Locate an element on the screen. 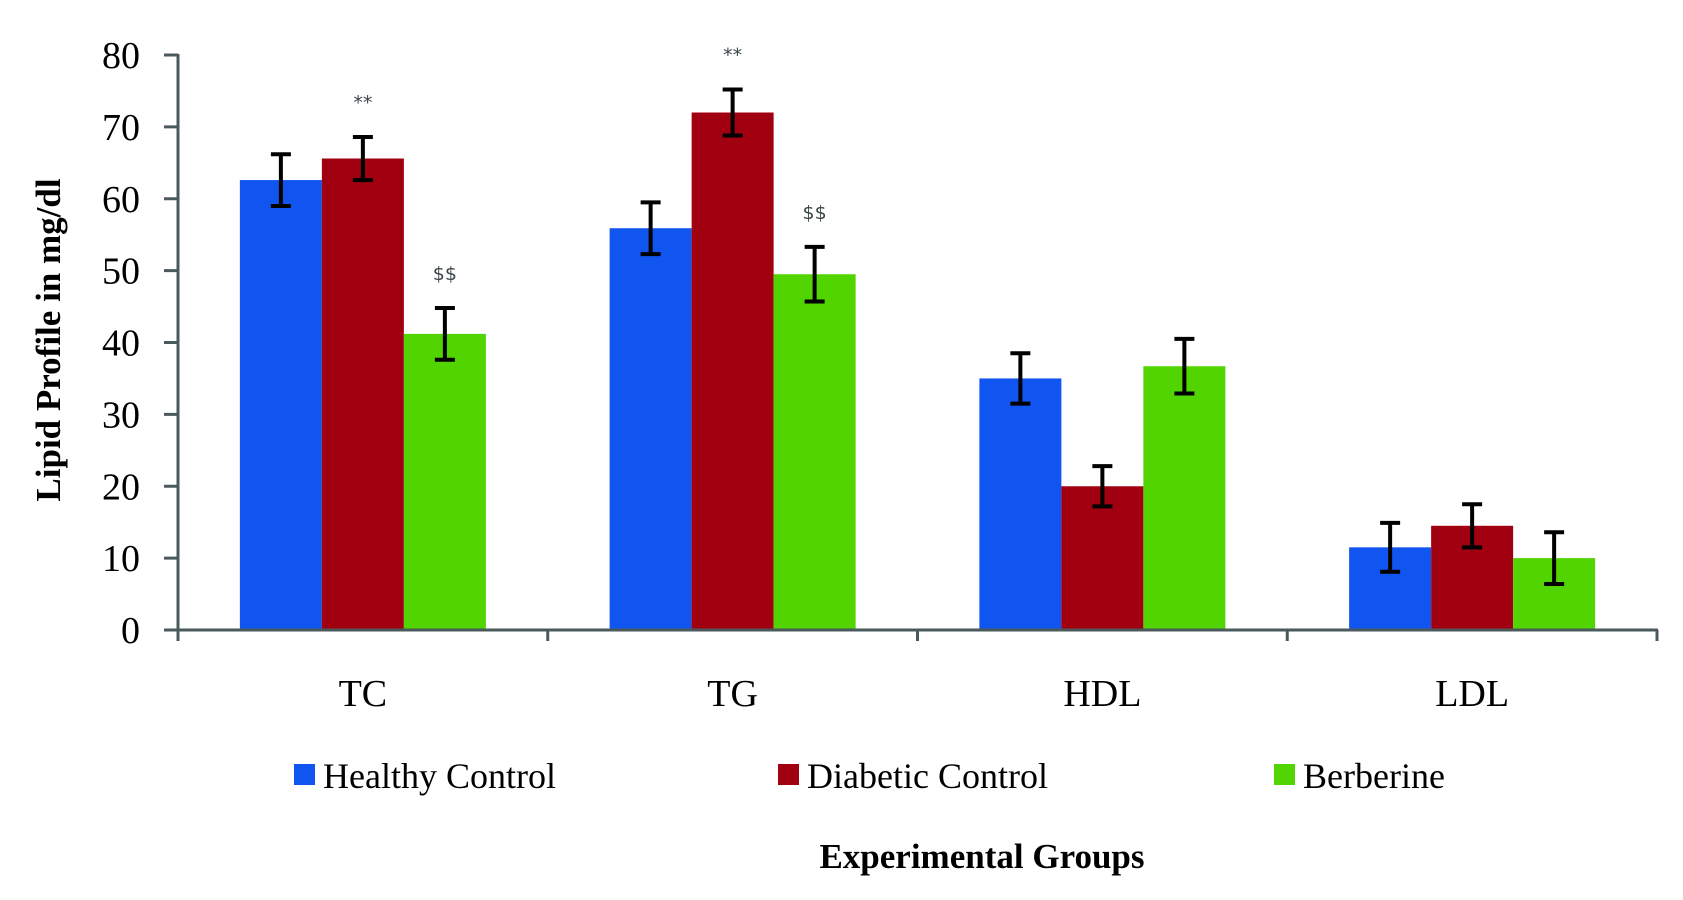  x-ticks is located at coordinates (917, 635).